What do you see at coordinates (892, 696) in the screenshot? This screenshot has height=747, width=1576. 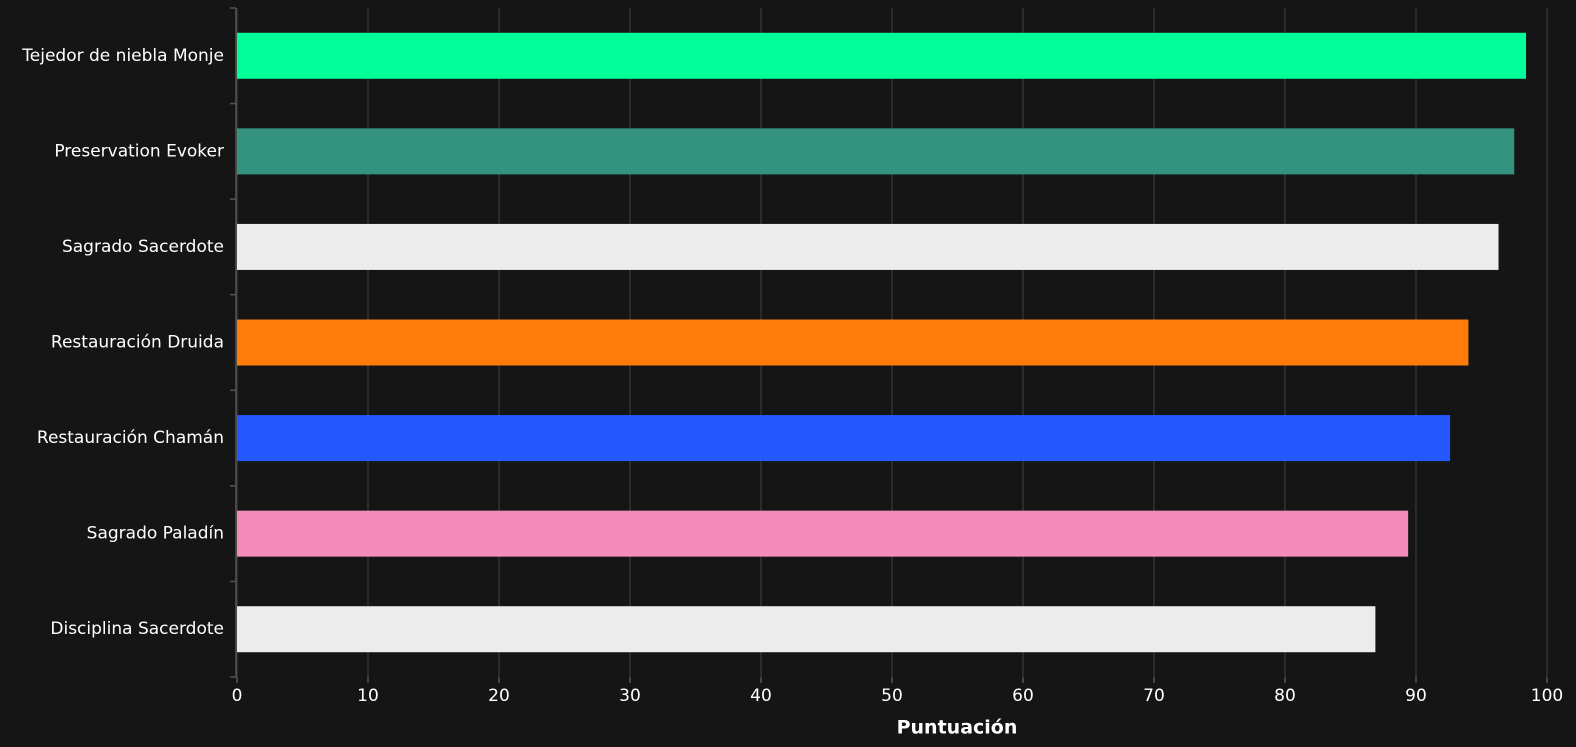 I see `x-tick-label: 50` at bounding box center [892, 696].